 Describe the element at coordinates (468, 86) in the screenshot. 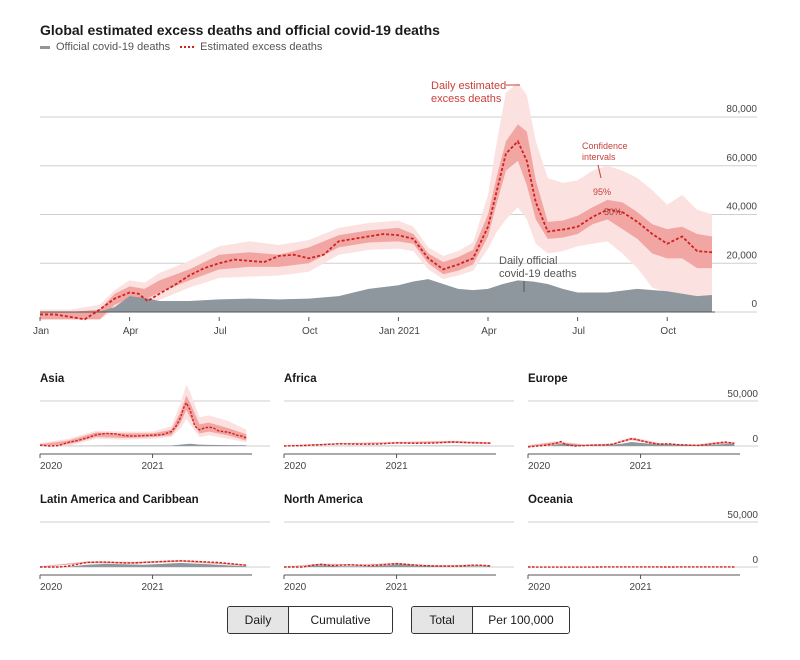

I see `annotation-excess-1: Daily estimated` at that location.